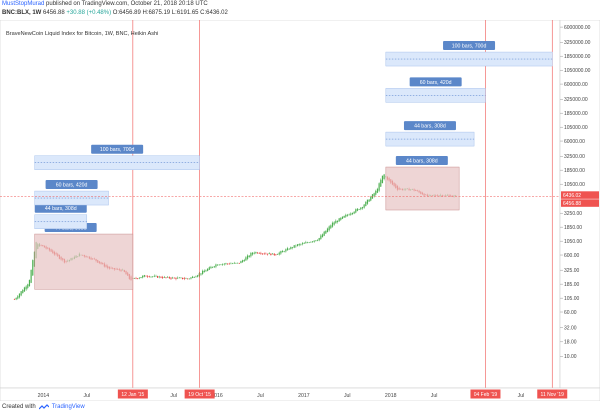 The width and height of the screenshot is (601, 417). I want to click on y-tick-label: 325000.00, so click(576, 100).